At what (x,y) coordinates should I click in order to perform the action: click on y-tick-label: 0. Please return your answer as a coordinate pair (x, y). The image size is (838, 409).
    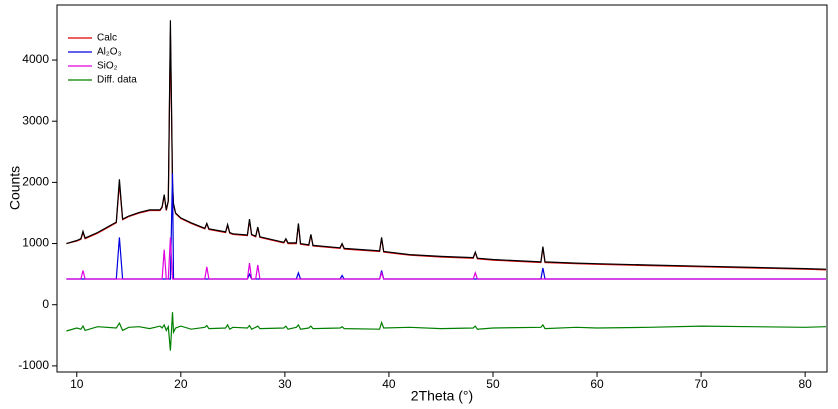
    Looking at the image, I should click on (45, 304).